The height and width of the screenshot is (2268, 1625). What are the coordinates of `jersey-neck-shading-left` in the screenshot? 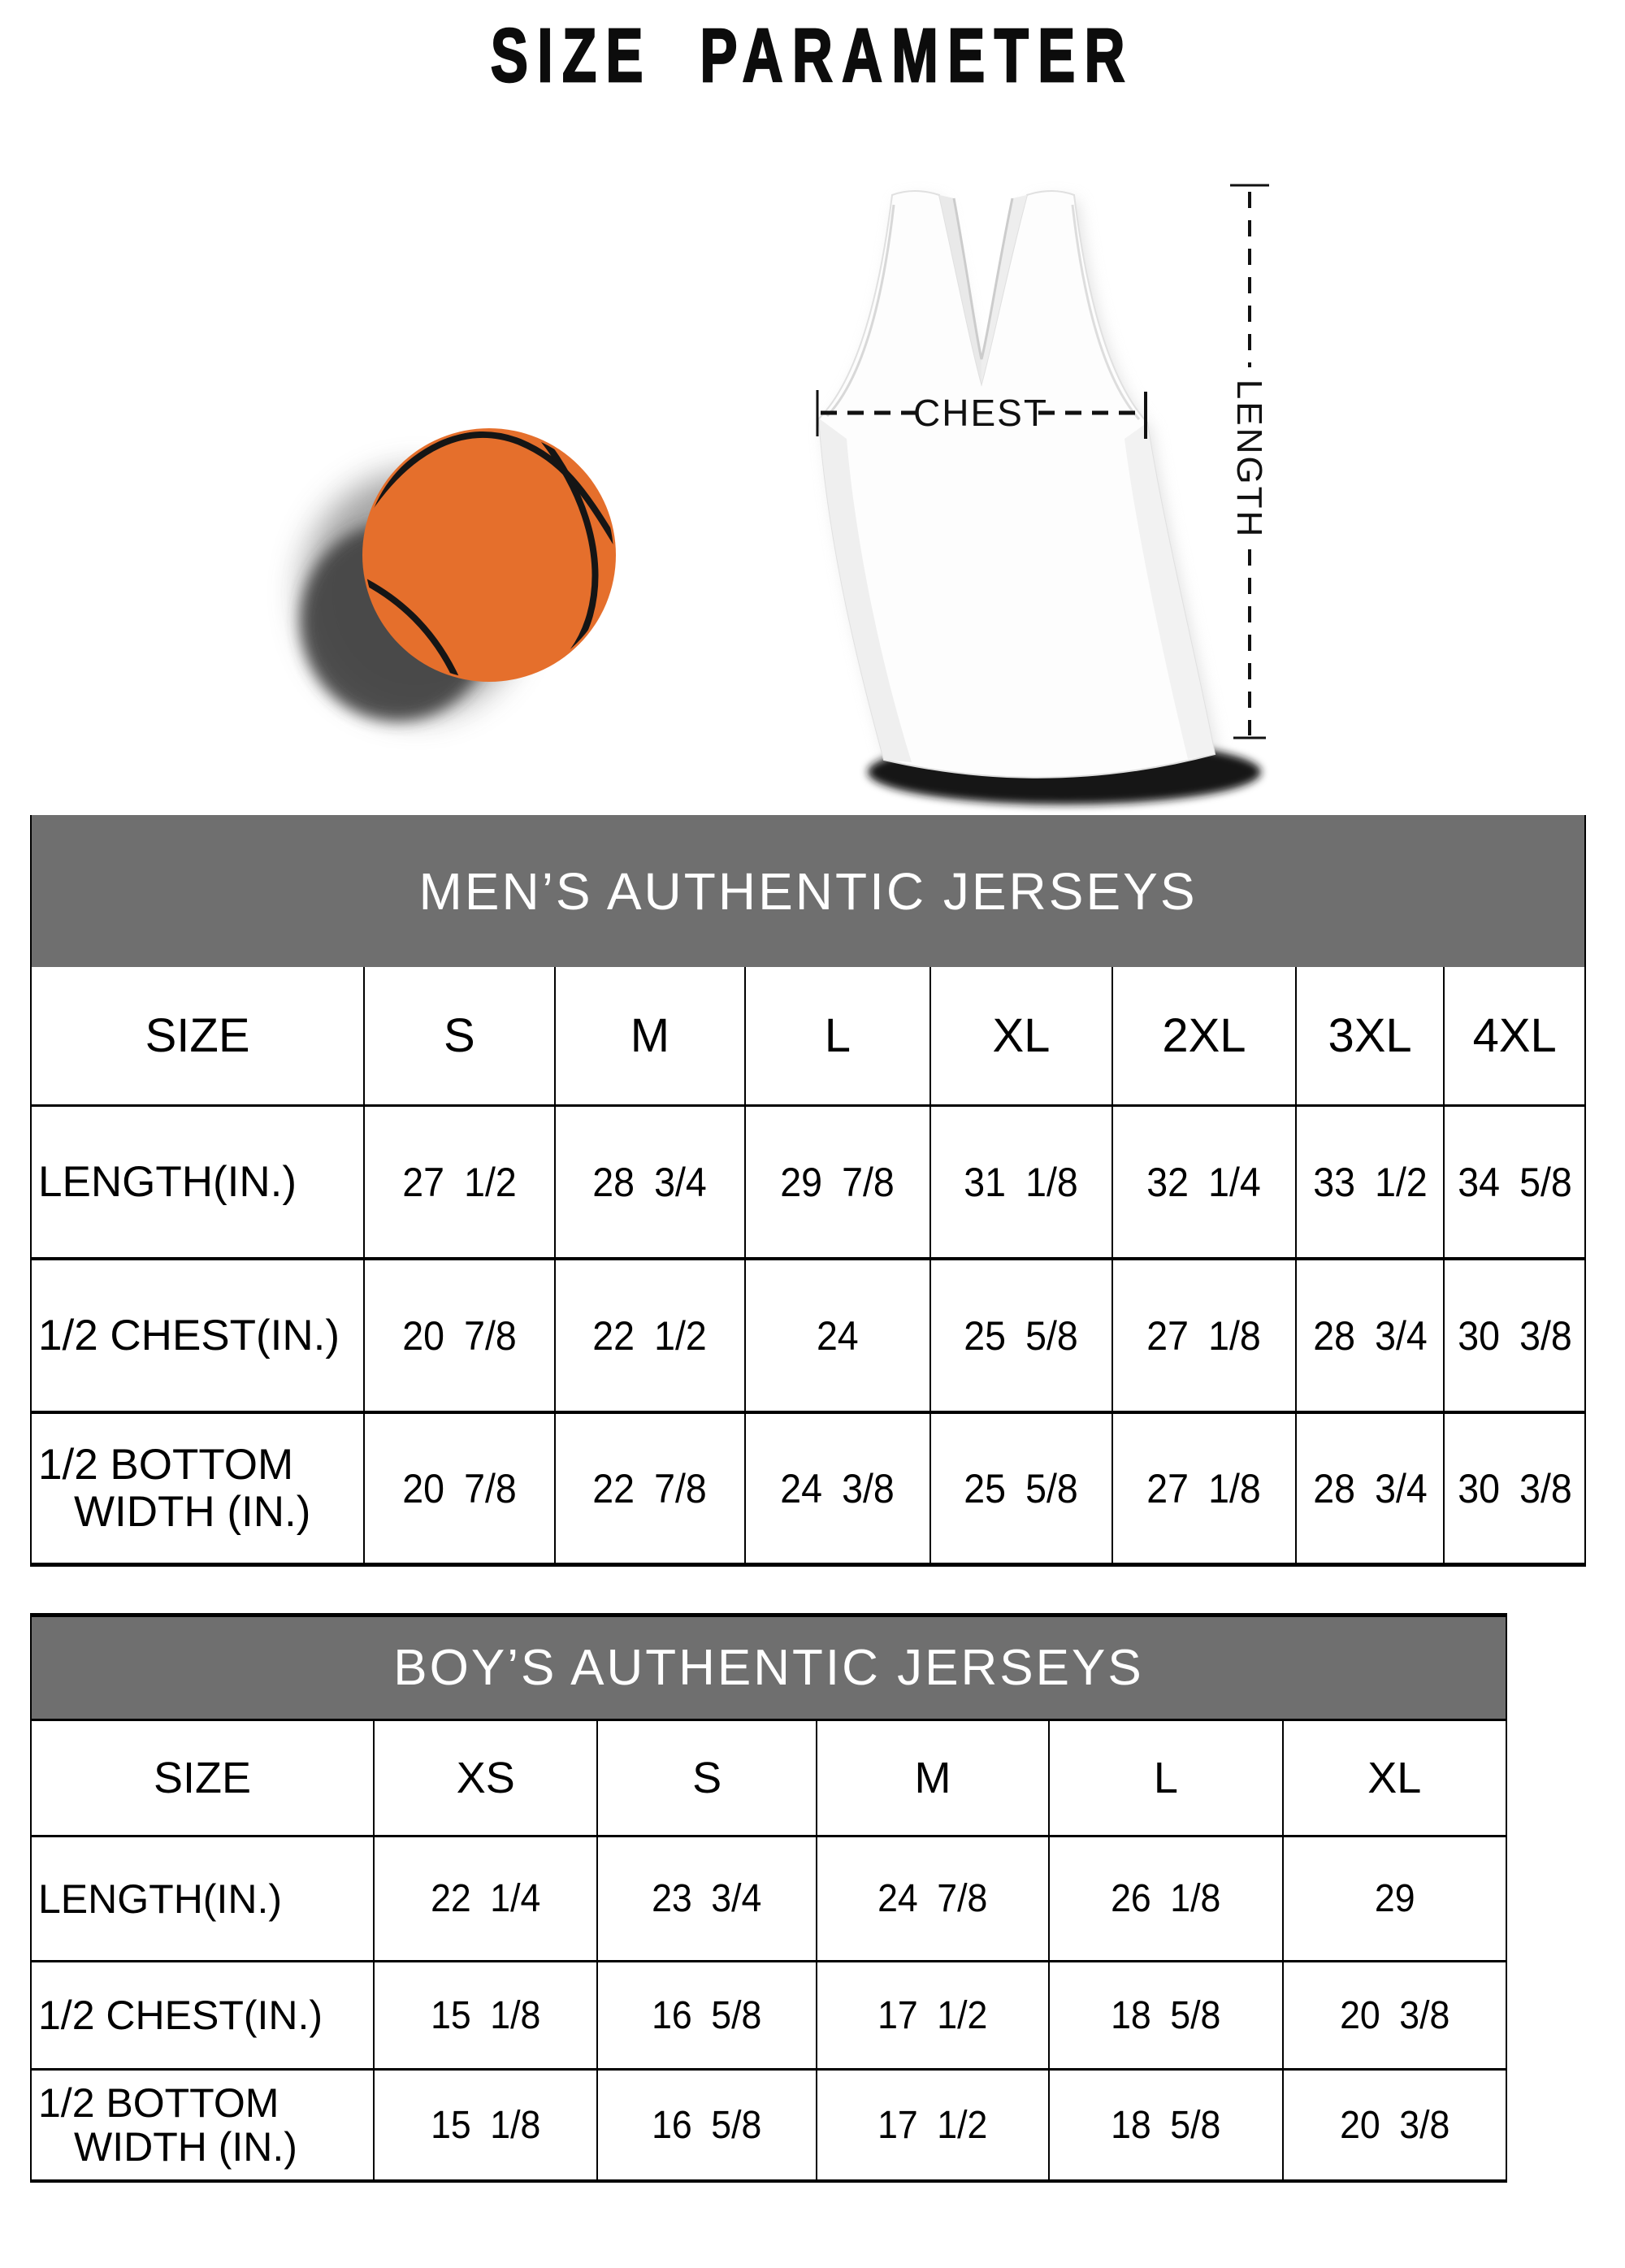 It's located at (960, 289).